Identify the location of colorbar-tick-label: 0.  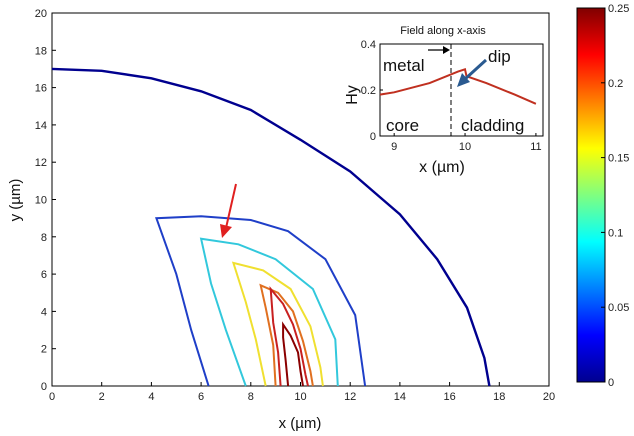
(611, 383).